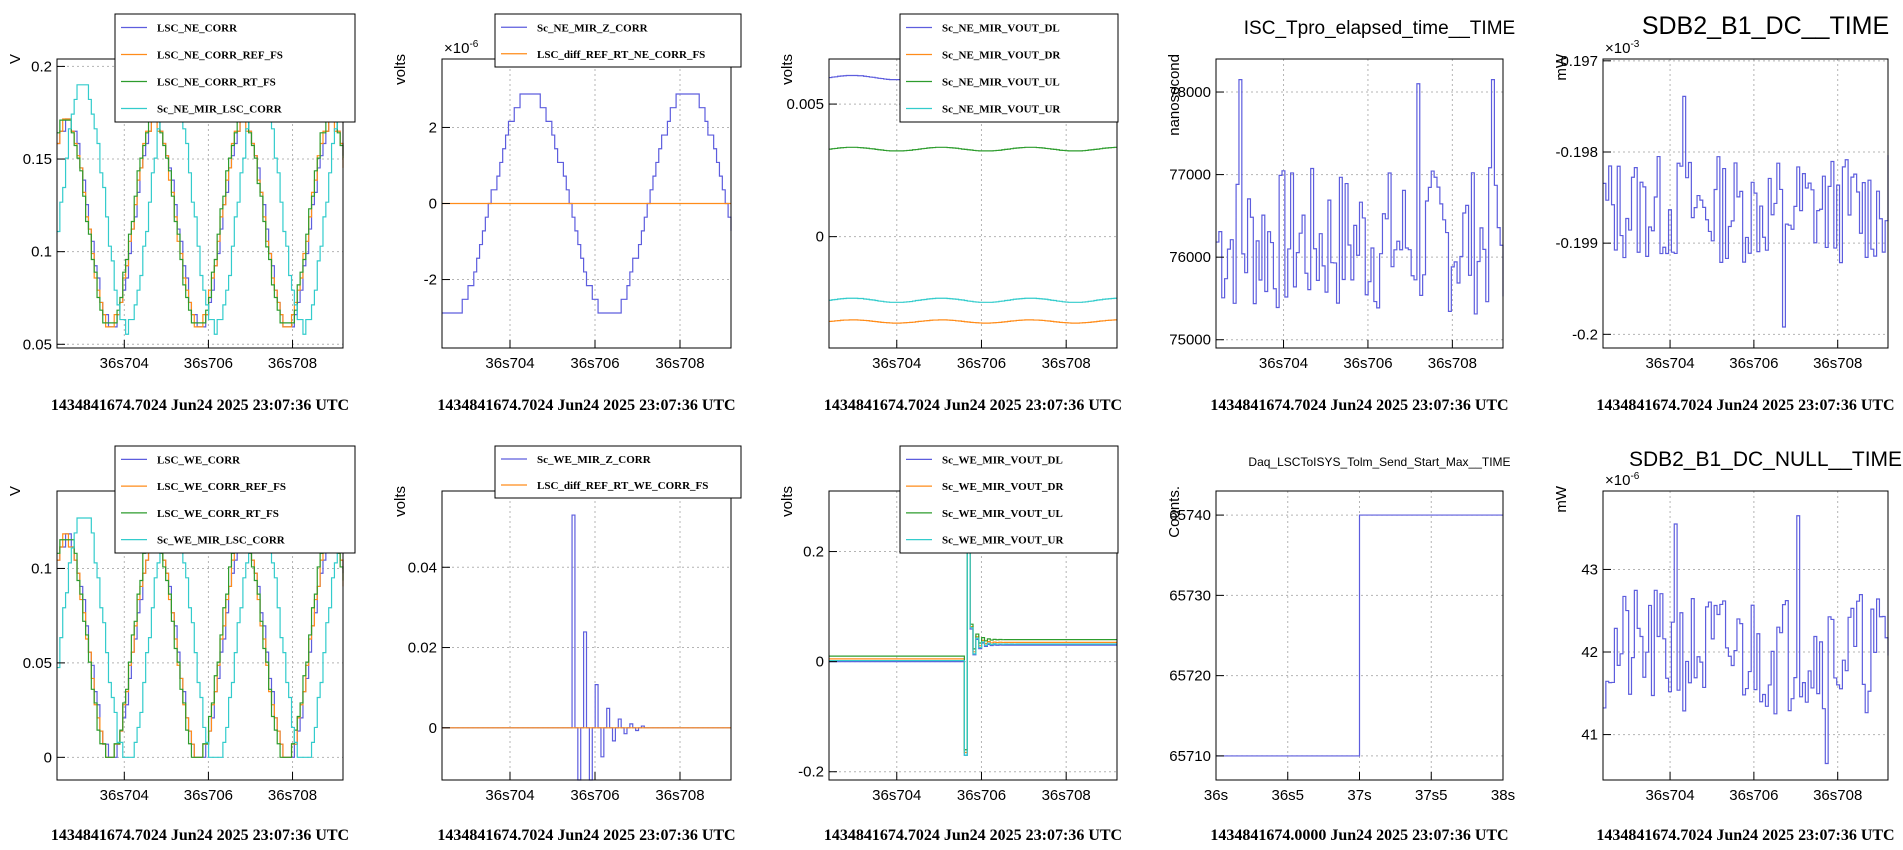 This screenshot has width=1903, height=850. I want to click on legend-entry: Sc_WE_MIR_VOUT_DL, so click(1002, 460).